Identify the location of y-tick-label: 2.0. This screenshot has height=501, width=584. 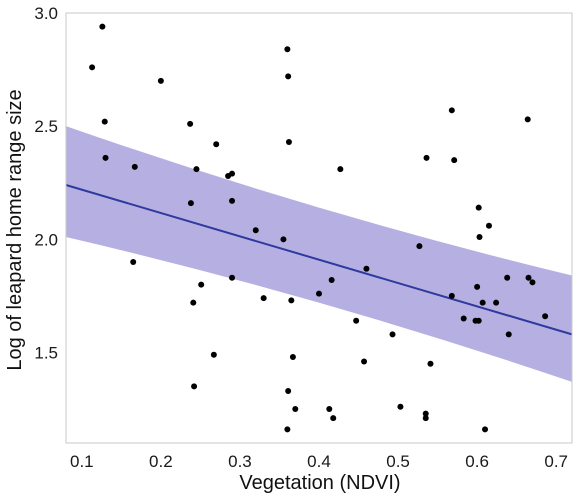
(46, 239).